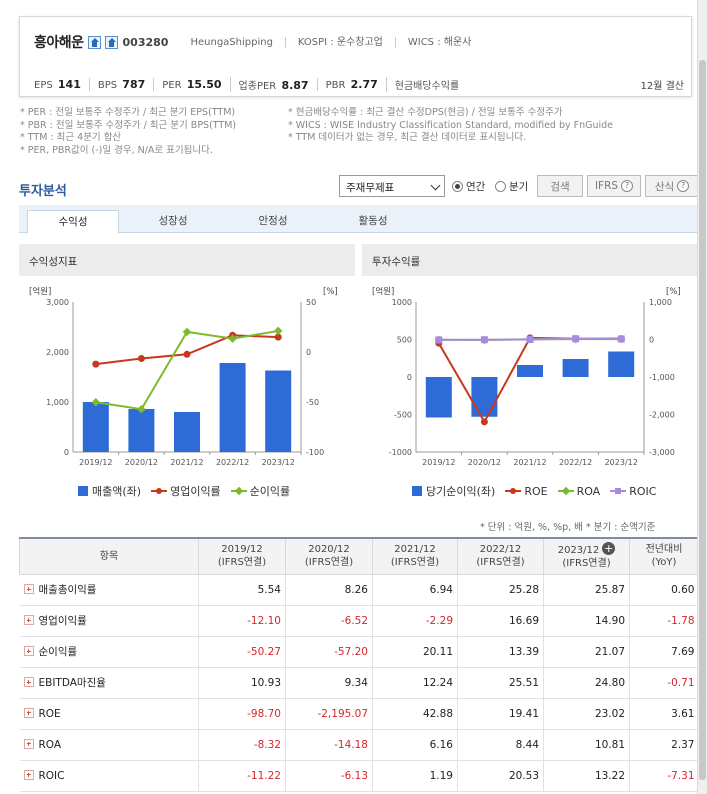  Describe the element at coordinates (664, 590) in the screenshot. I see `table-cell: 0.60` at that location.